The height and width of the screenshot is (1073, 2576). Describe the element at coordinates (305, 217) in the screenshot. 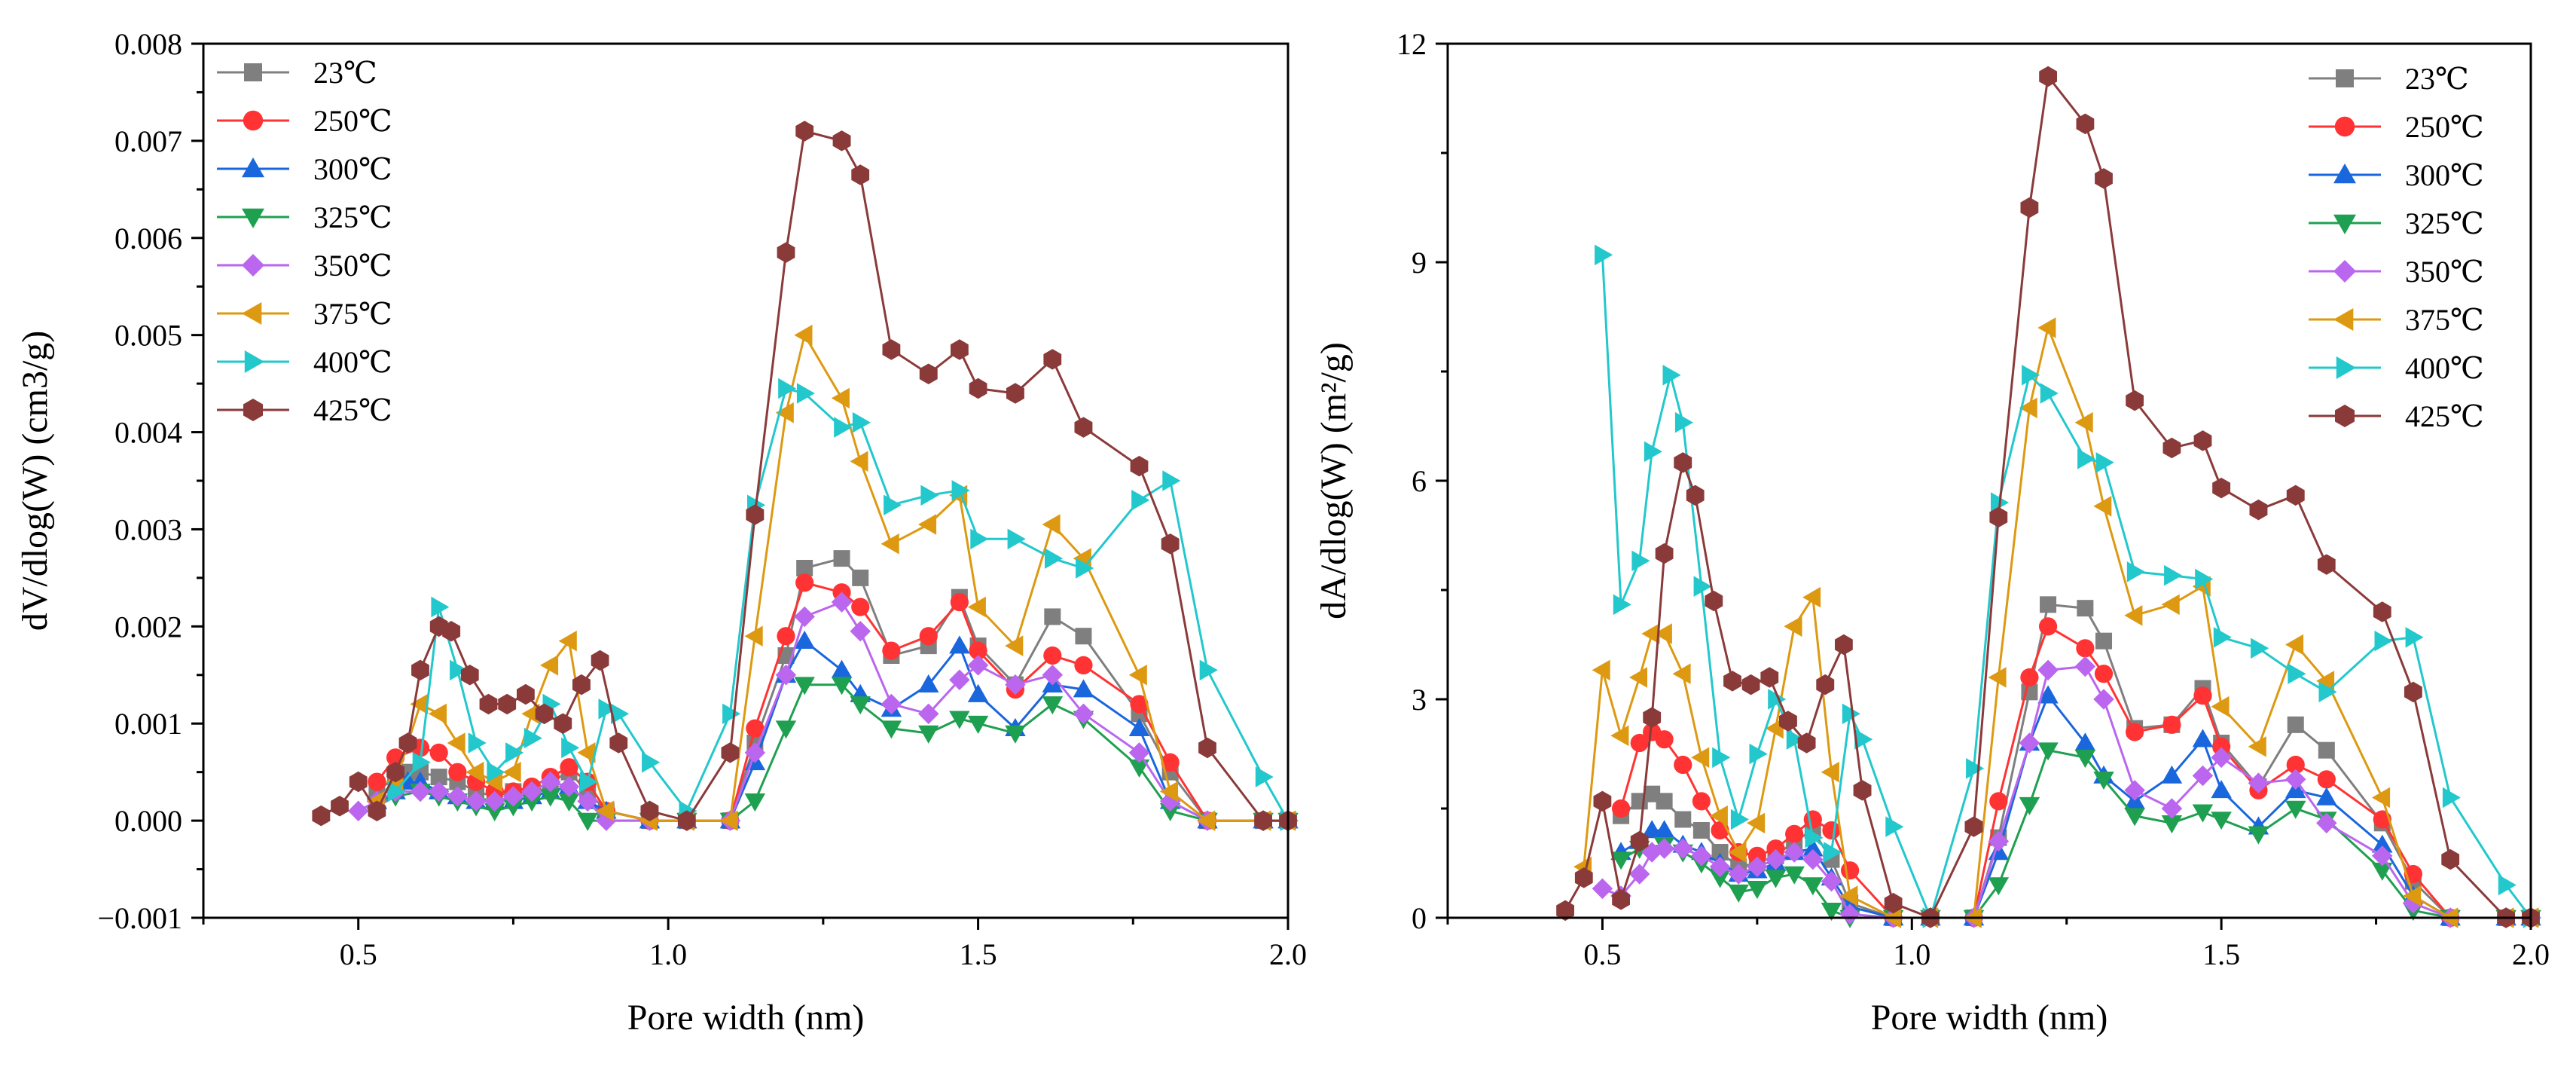

I see `legend-item: 325℃` at that location.